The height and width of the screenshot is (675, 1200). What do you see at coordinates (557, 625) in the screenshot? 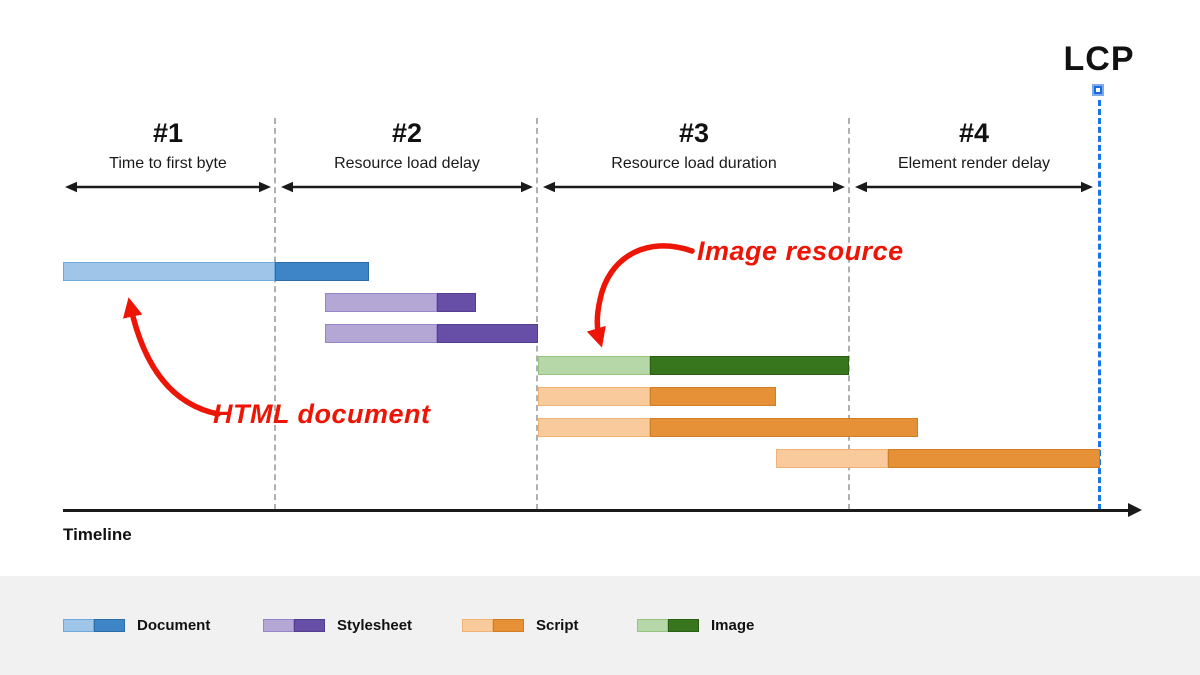
I see `legend-label: Script` at bounding box center [557, 625].